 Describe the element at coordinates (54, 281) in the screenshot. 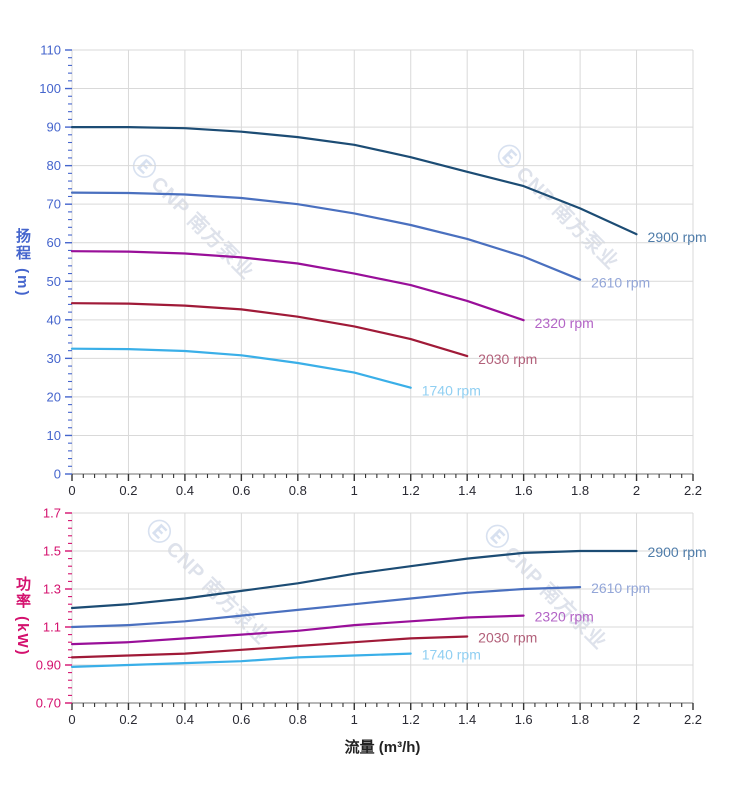

I see `y-tick-label: 50` at that location.